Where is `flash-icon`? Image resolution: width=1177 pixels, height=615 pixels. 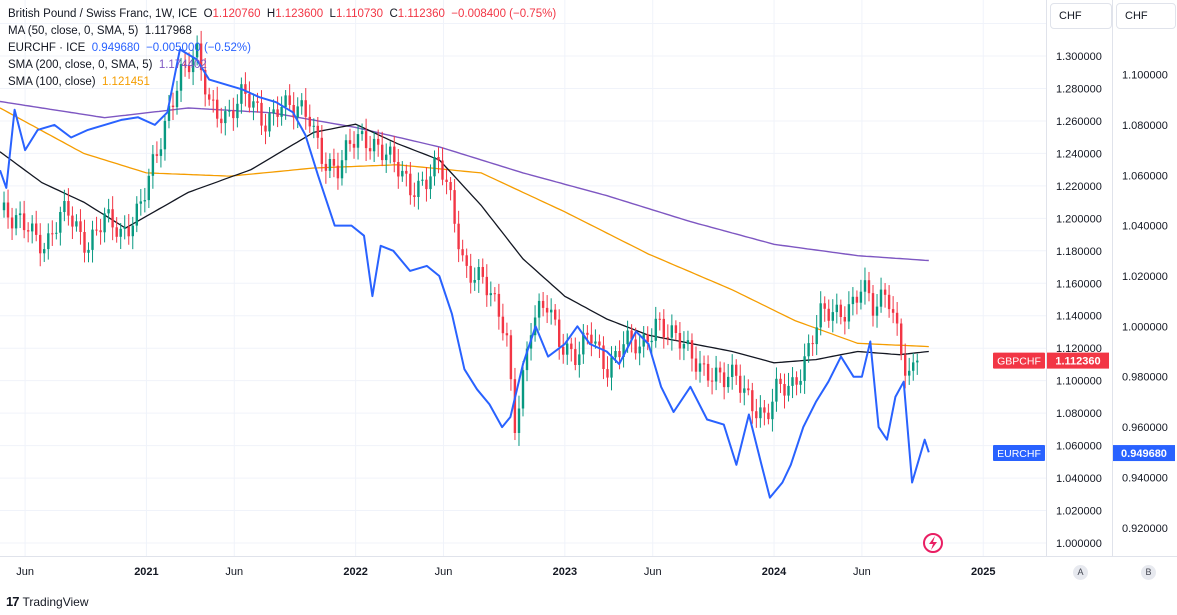
flash-icon is located at coordinates (933, 543).